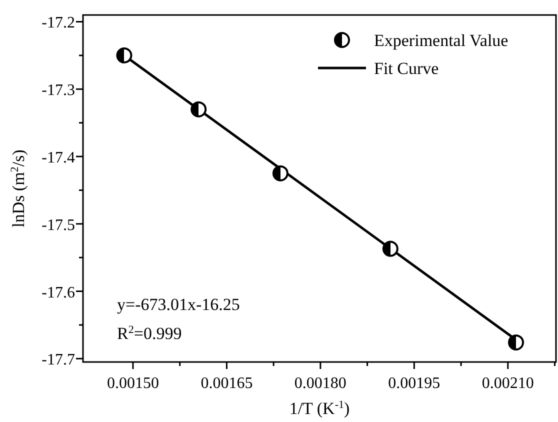 Image resolution: width=558 pixels, height=422 pixels. Describe the element at coordinates (58, 91) in the screenshot. I see `y-tick-label: -17.3` at that location.